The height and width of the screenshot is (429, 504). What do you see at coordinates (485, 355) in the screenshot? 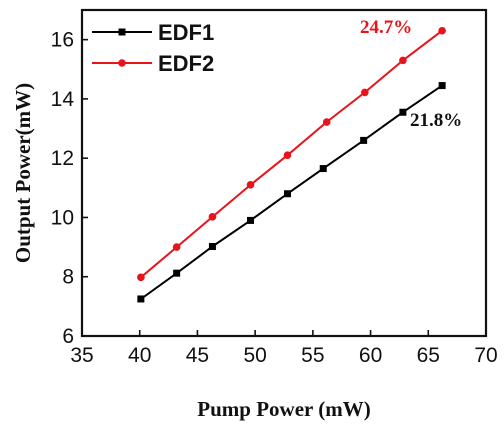
I see `x-tick-label: 70` at bounding box center [485, 355].